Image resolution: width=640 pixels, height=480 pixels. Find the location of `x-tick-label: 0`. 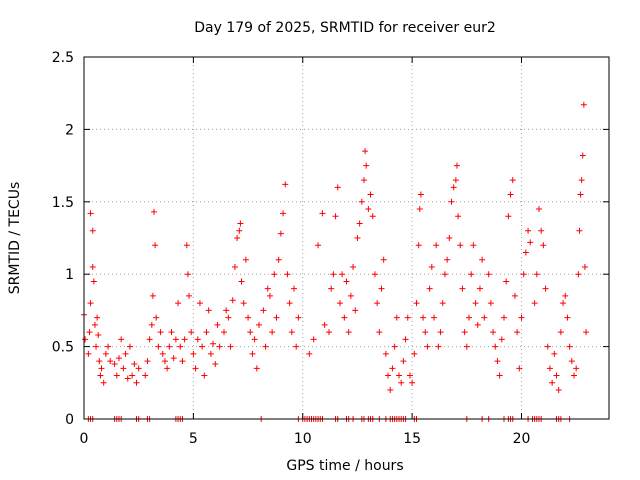

x-tick-label: 0 is located at coordinates (84, 439).